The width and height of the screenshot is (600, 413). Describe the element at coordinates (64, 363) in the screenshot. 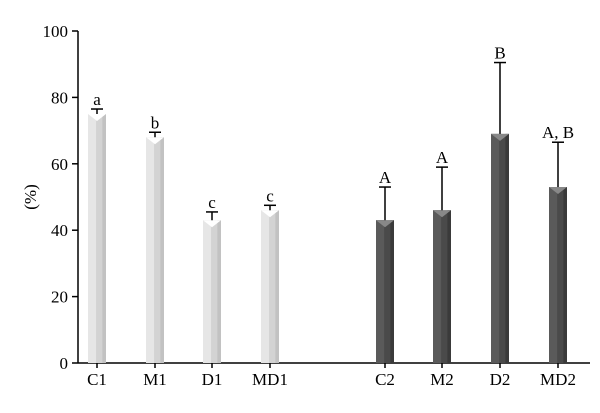

I see `y-tick-label: 0` at that location.